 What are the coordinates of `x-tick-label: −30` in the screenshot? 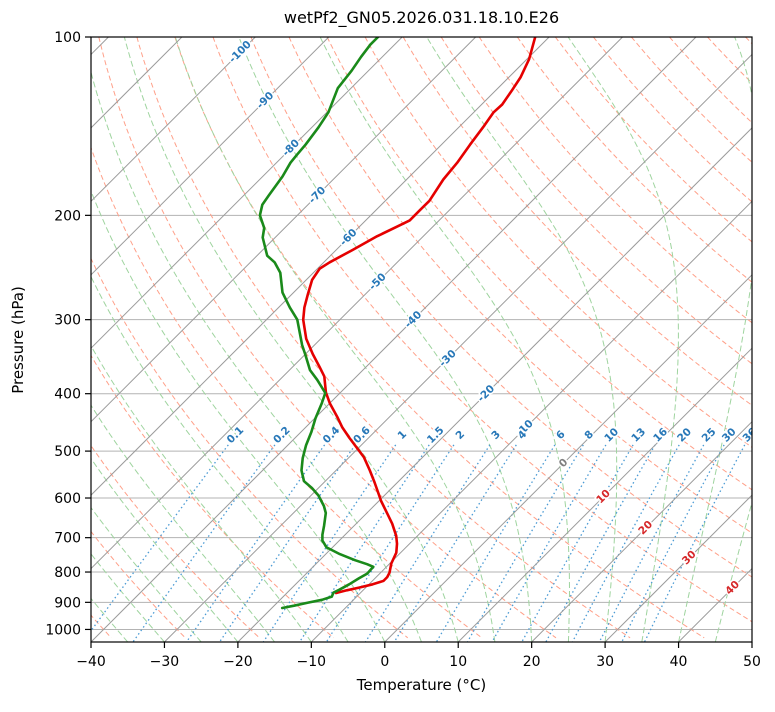 It's located at (165, 662).